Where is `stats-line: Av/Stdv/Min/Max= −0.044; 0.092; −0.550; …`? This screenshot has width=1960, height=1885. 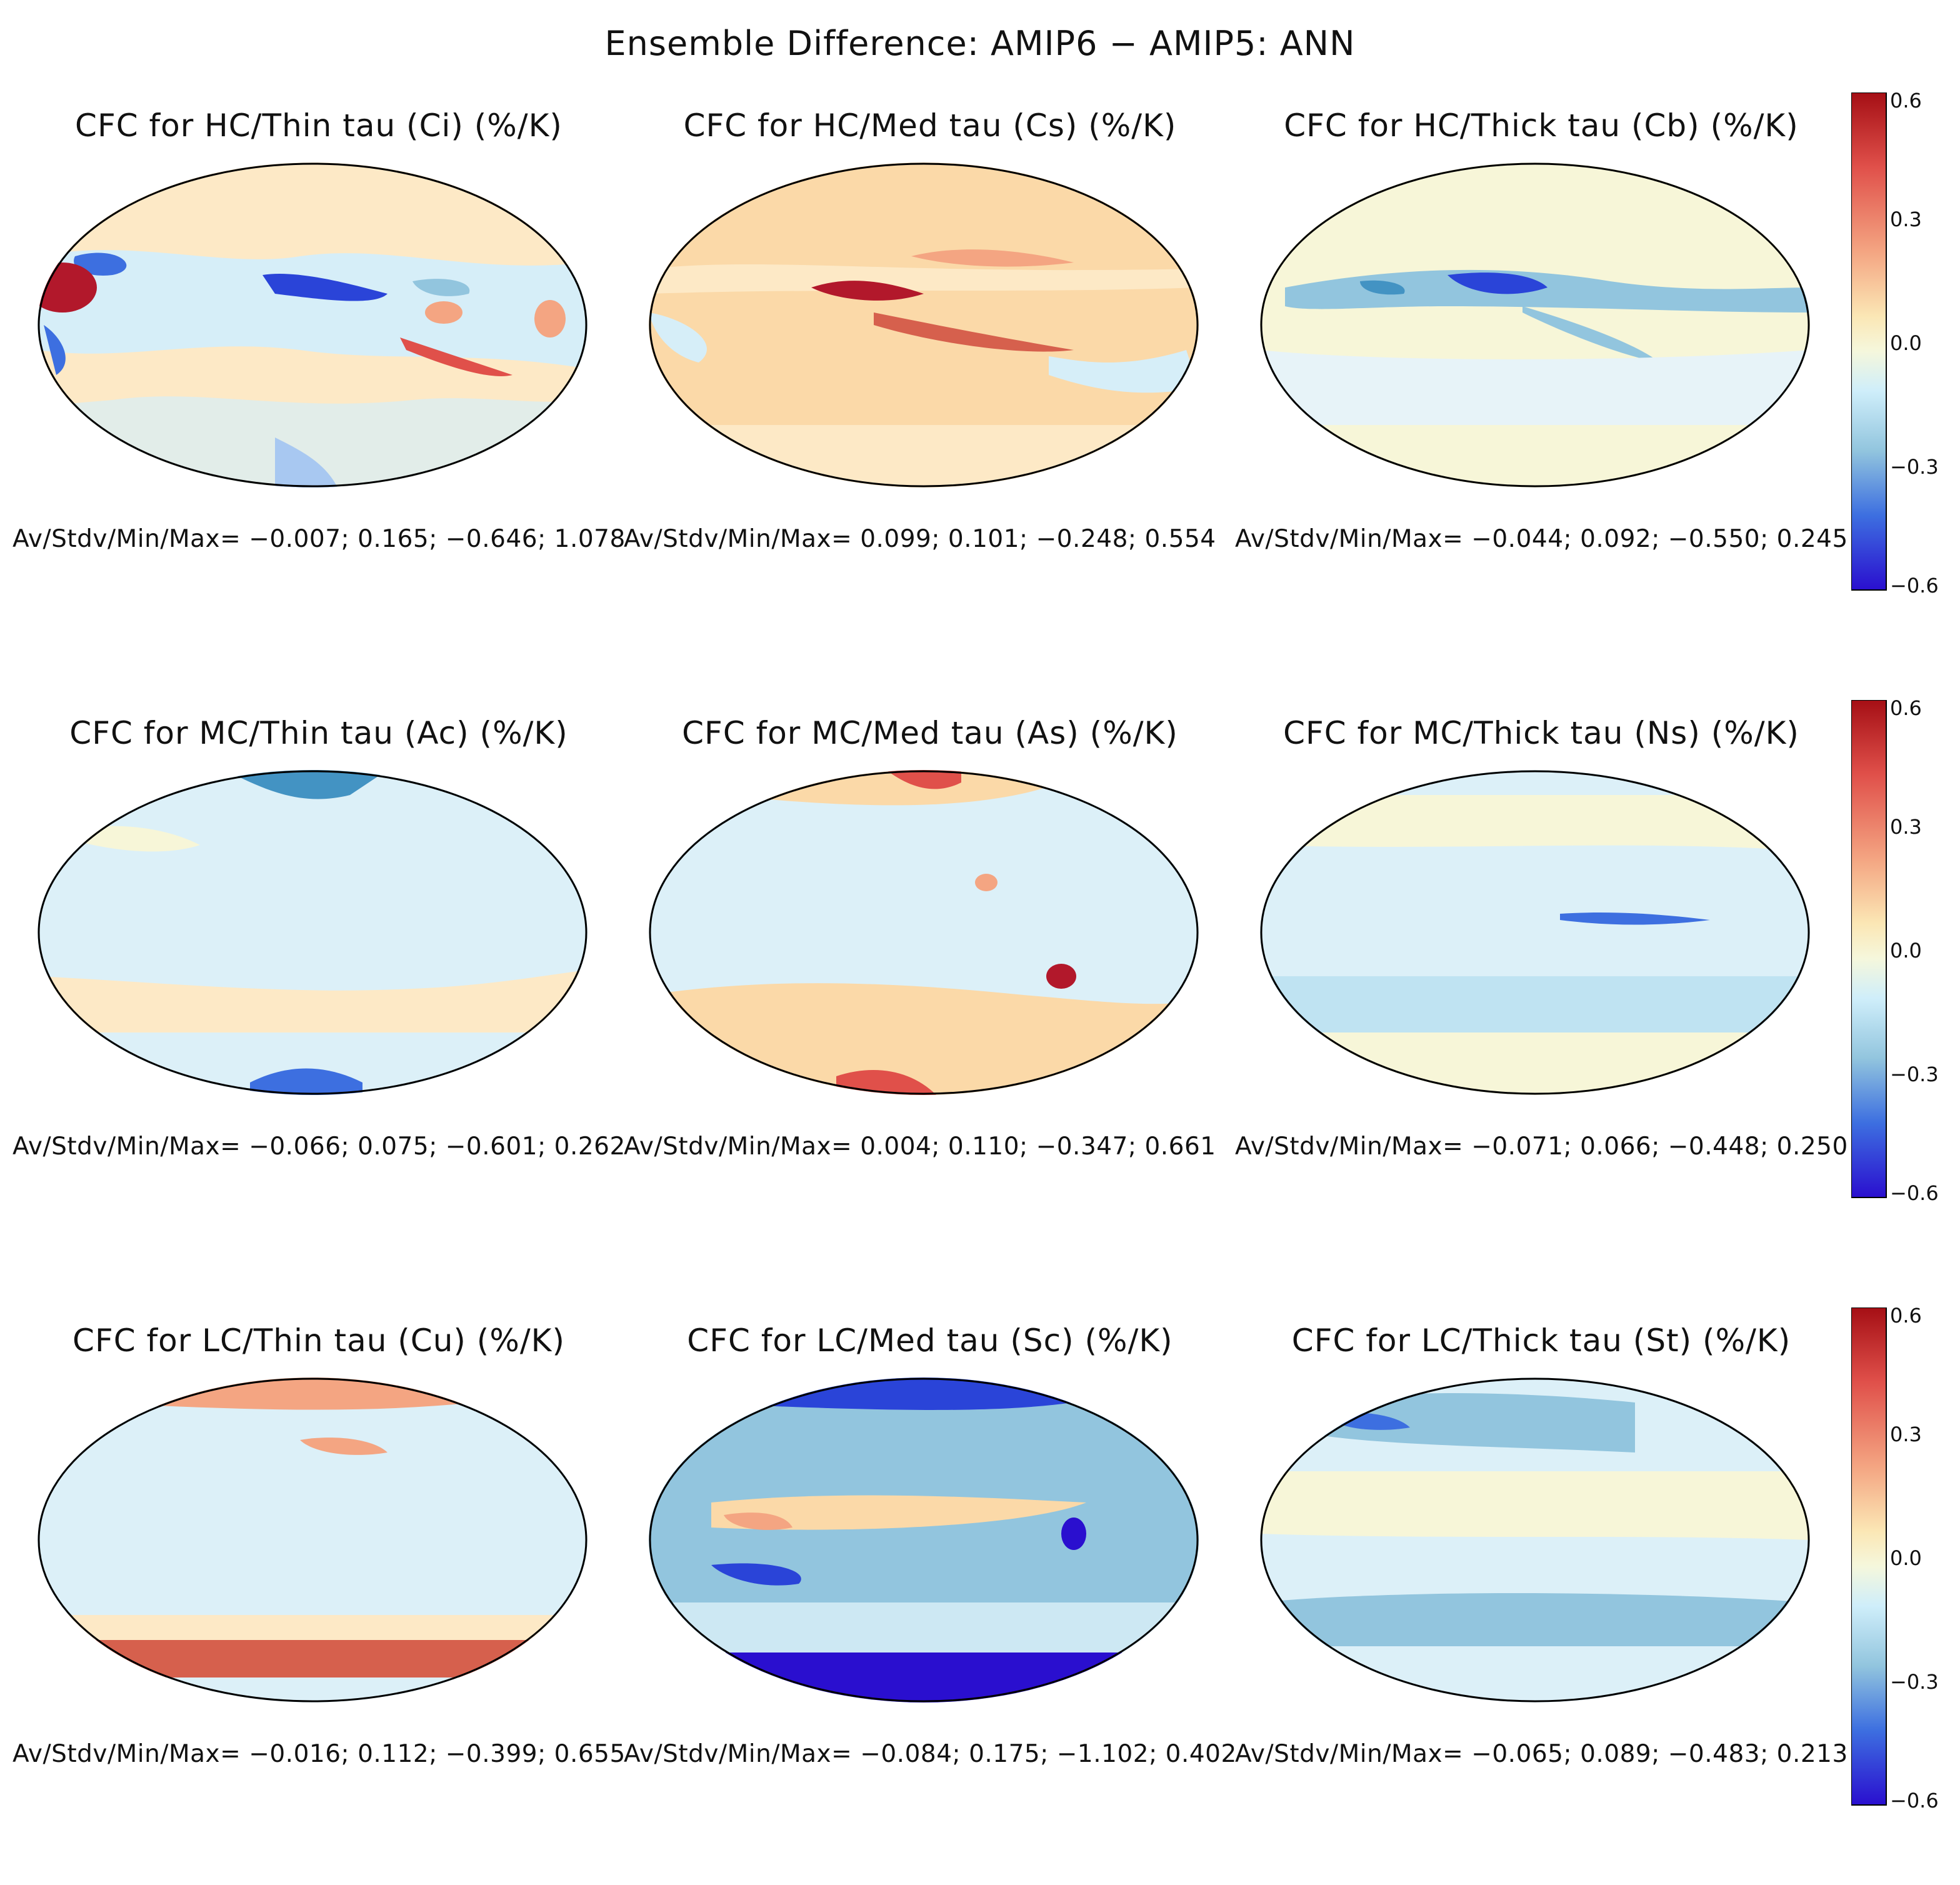
stats-line: Av/Stdv/Min/Max= −0.044; 0.092; −0.550; … is located at coordinates (1541, 539).